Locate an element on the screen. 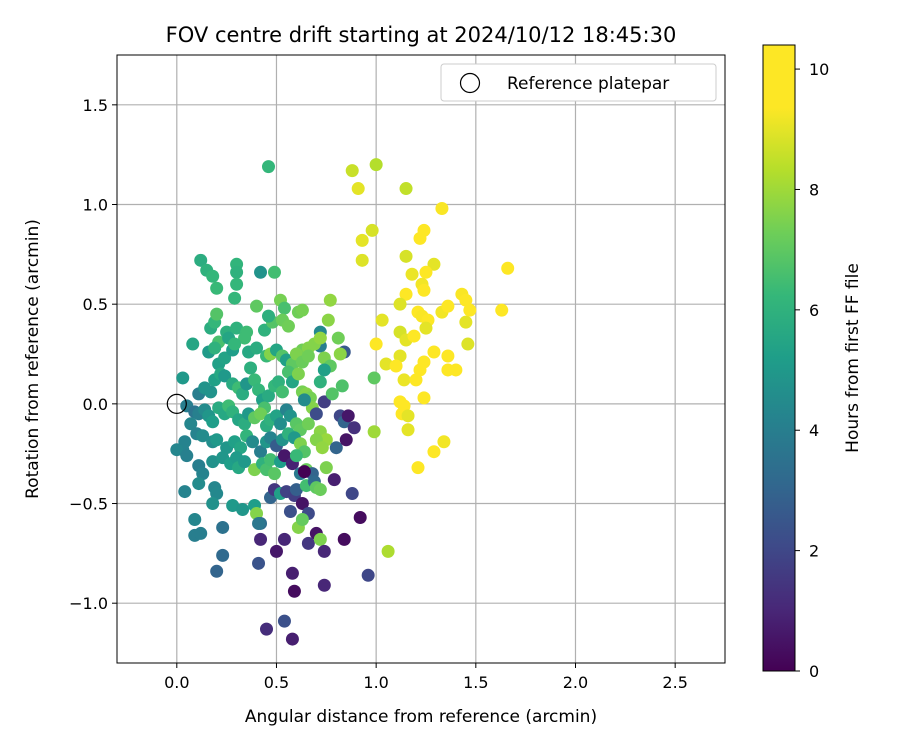  colorbar-label: Hours from first FF file is located at coordinates (853, 358).